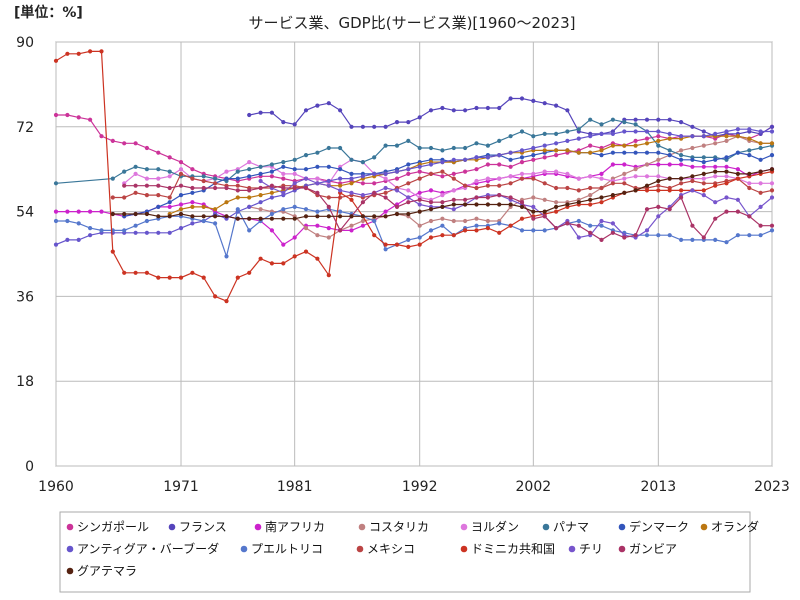 The height and width of the screenshot is (600, 800). Describe the element at coordinates (70, 549) in the screenshot. I see `legend-marker` at that location.